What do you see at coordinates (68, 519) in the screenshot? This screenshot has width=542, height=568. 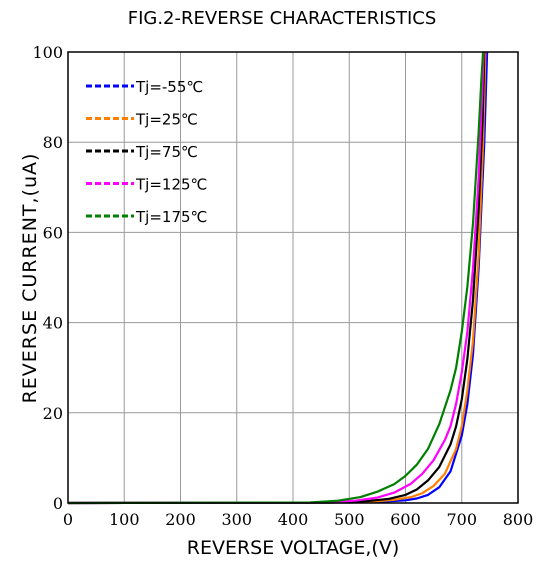 I see `x-tick-label: 0` at bounding box center [68, 519].